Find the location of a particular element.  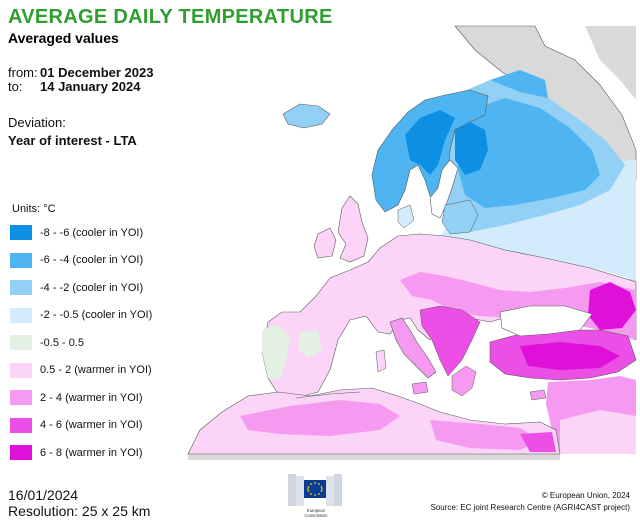

legend-item: -6 - -4 (cooler in YOI) is located at coordinates (90, 261).